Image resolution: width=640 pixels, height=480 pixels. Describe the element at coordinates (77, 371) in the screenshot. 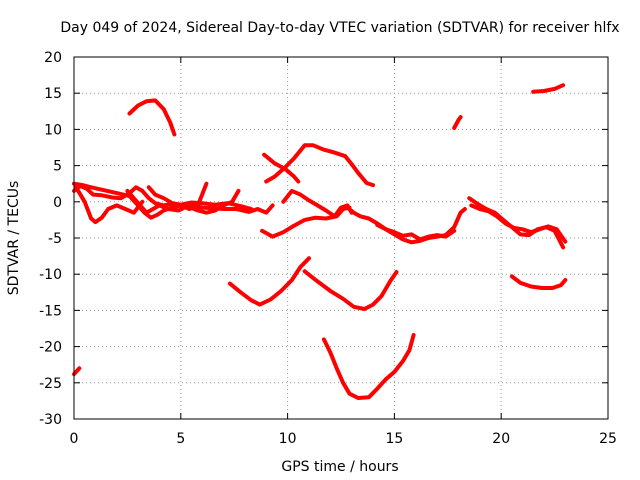

I see `series-line-s1` at that location.